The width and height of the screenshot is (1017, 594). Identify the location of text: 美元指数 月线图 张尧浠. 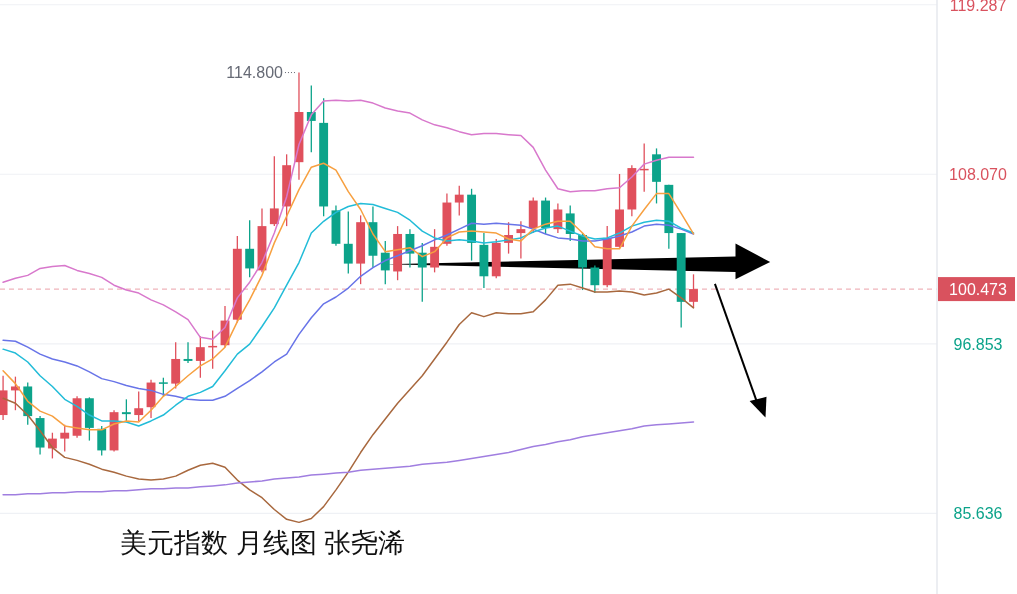
(263, 543).